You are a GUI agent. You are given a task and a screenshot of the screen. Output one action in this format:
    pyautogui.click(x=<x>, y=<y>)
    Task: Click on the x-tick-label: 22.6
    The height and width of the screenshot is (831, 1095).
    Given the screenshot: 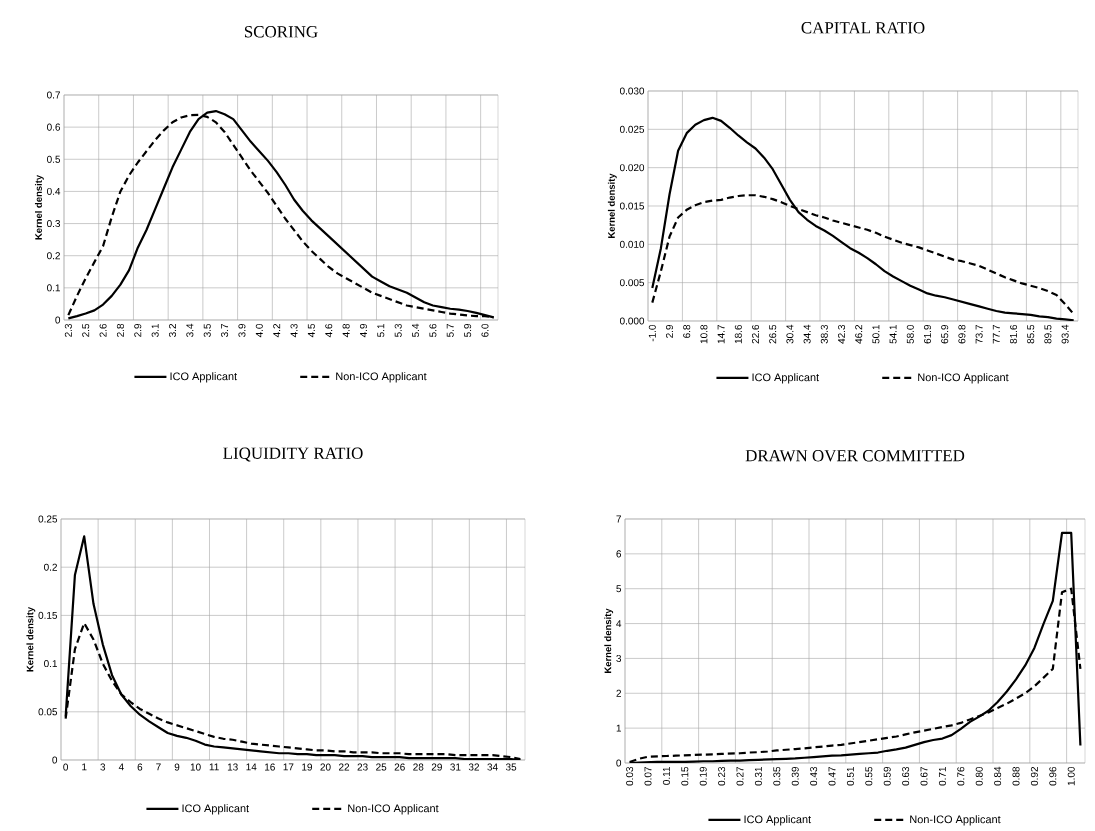 What is the action you would take?
    pyautogui.click(x=755, y=334)
    